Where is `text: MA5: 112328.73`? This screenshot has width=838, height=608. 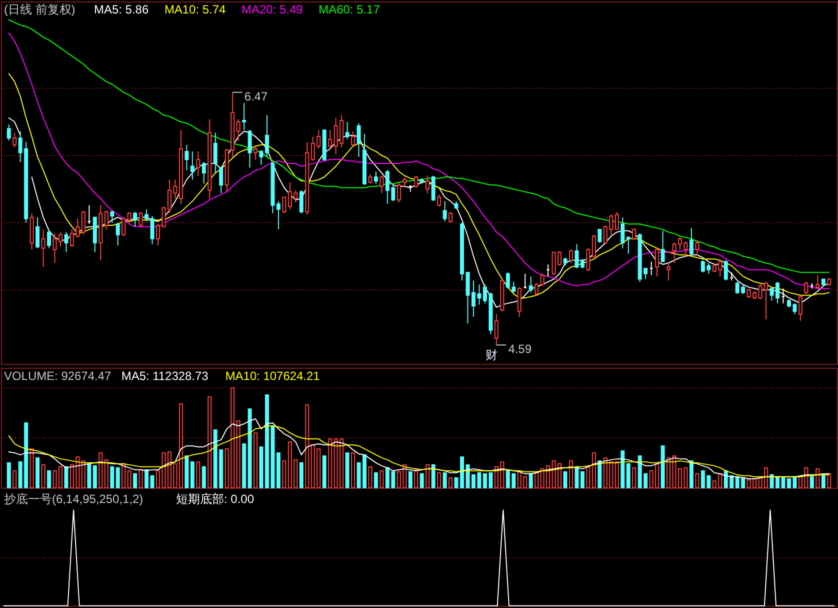 text: MA5: 112328.73 is located at coordinates (165, 375).